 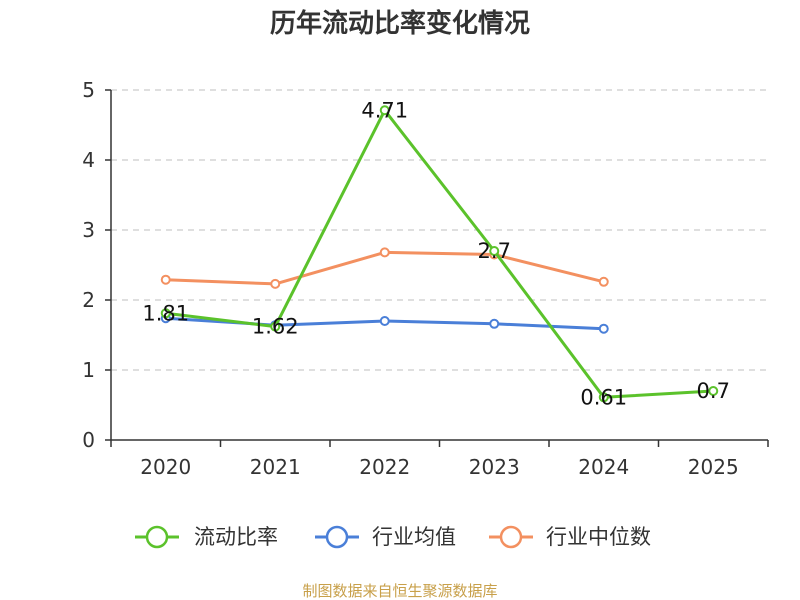 I want to click on legend-item-0: 流动比率, so click(x=206, y=537).